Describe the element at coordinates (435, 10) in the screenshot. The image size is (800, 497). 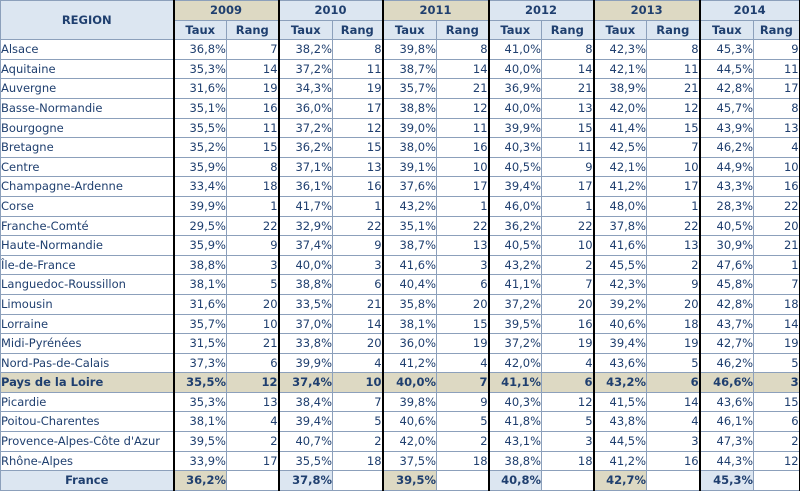
I see `year-header-2011: 2011` at that location.